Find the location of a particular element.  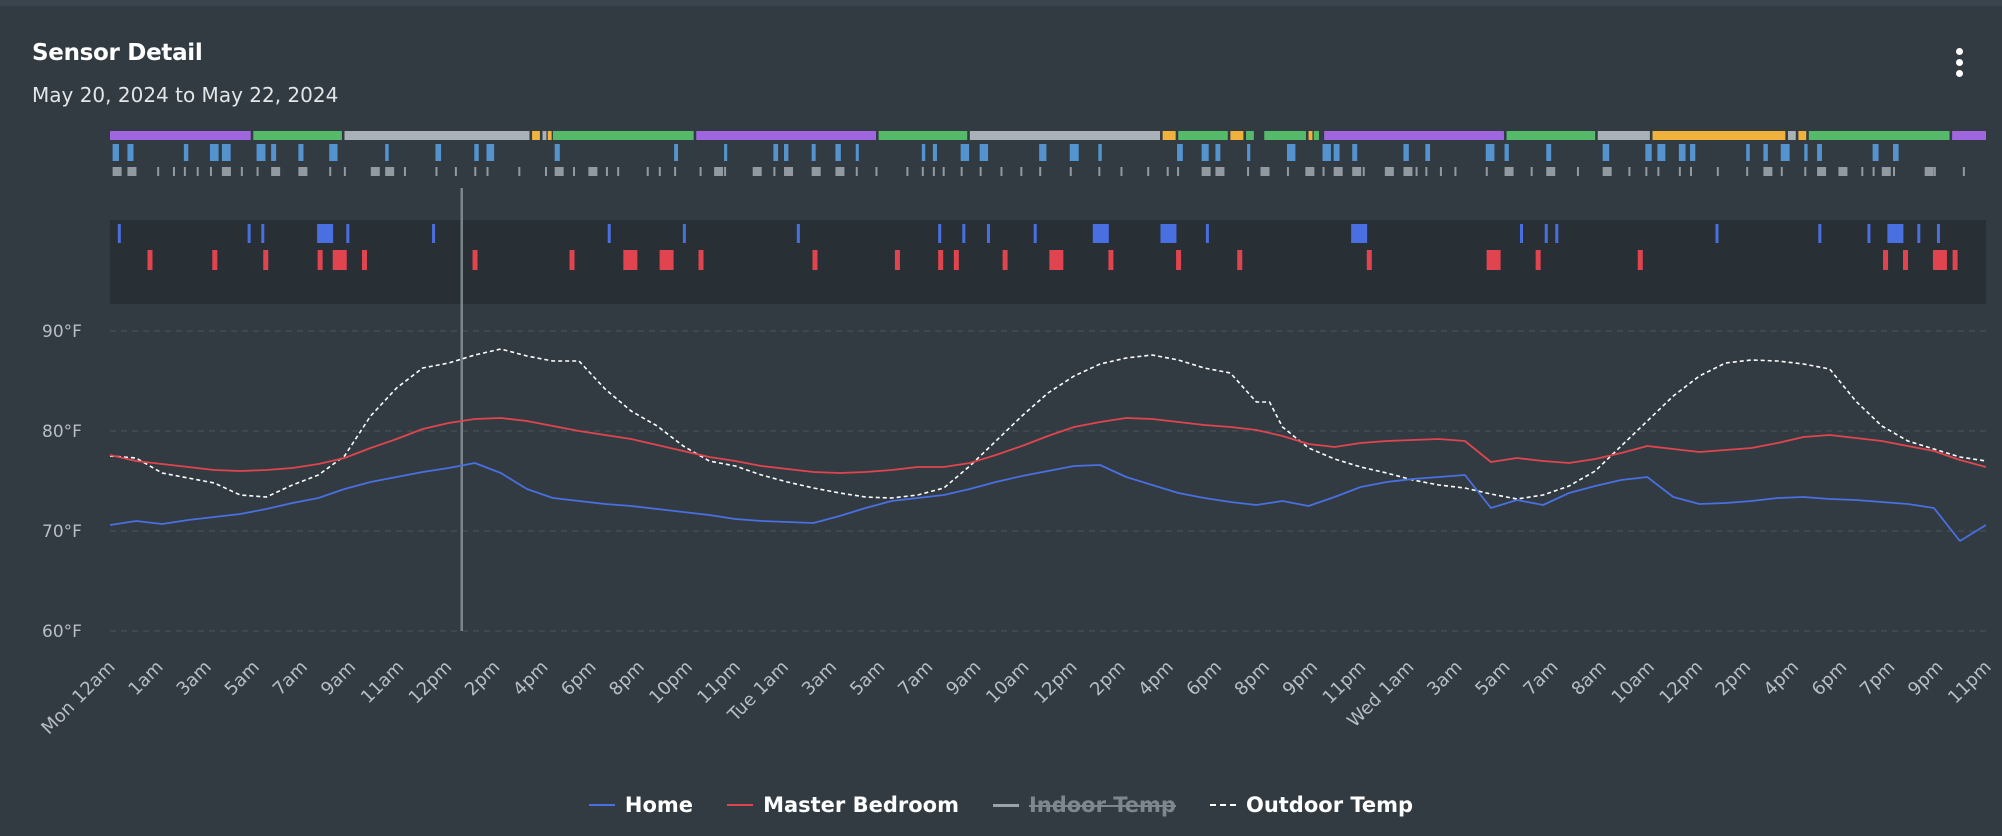

legend-outdoor-temp: Outdoor Temp is located at coordinates (1311, 805).